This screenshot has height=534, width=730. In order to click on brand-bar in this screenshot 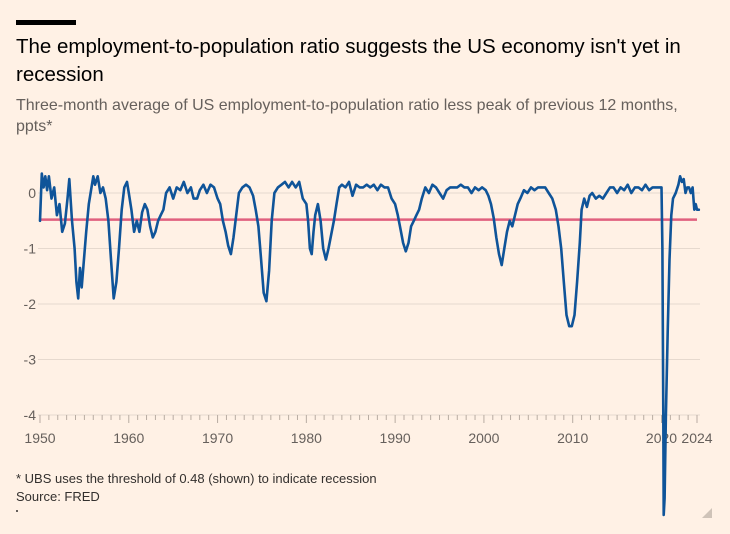, I will do `click(46, 22)`.